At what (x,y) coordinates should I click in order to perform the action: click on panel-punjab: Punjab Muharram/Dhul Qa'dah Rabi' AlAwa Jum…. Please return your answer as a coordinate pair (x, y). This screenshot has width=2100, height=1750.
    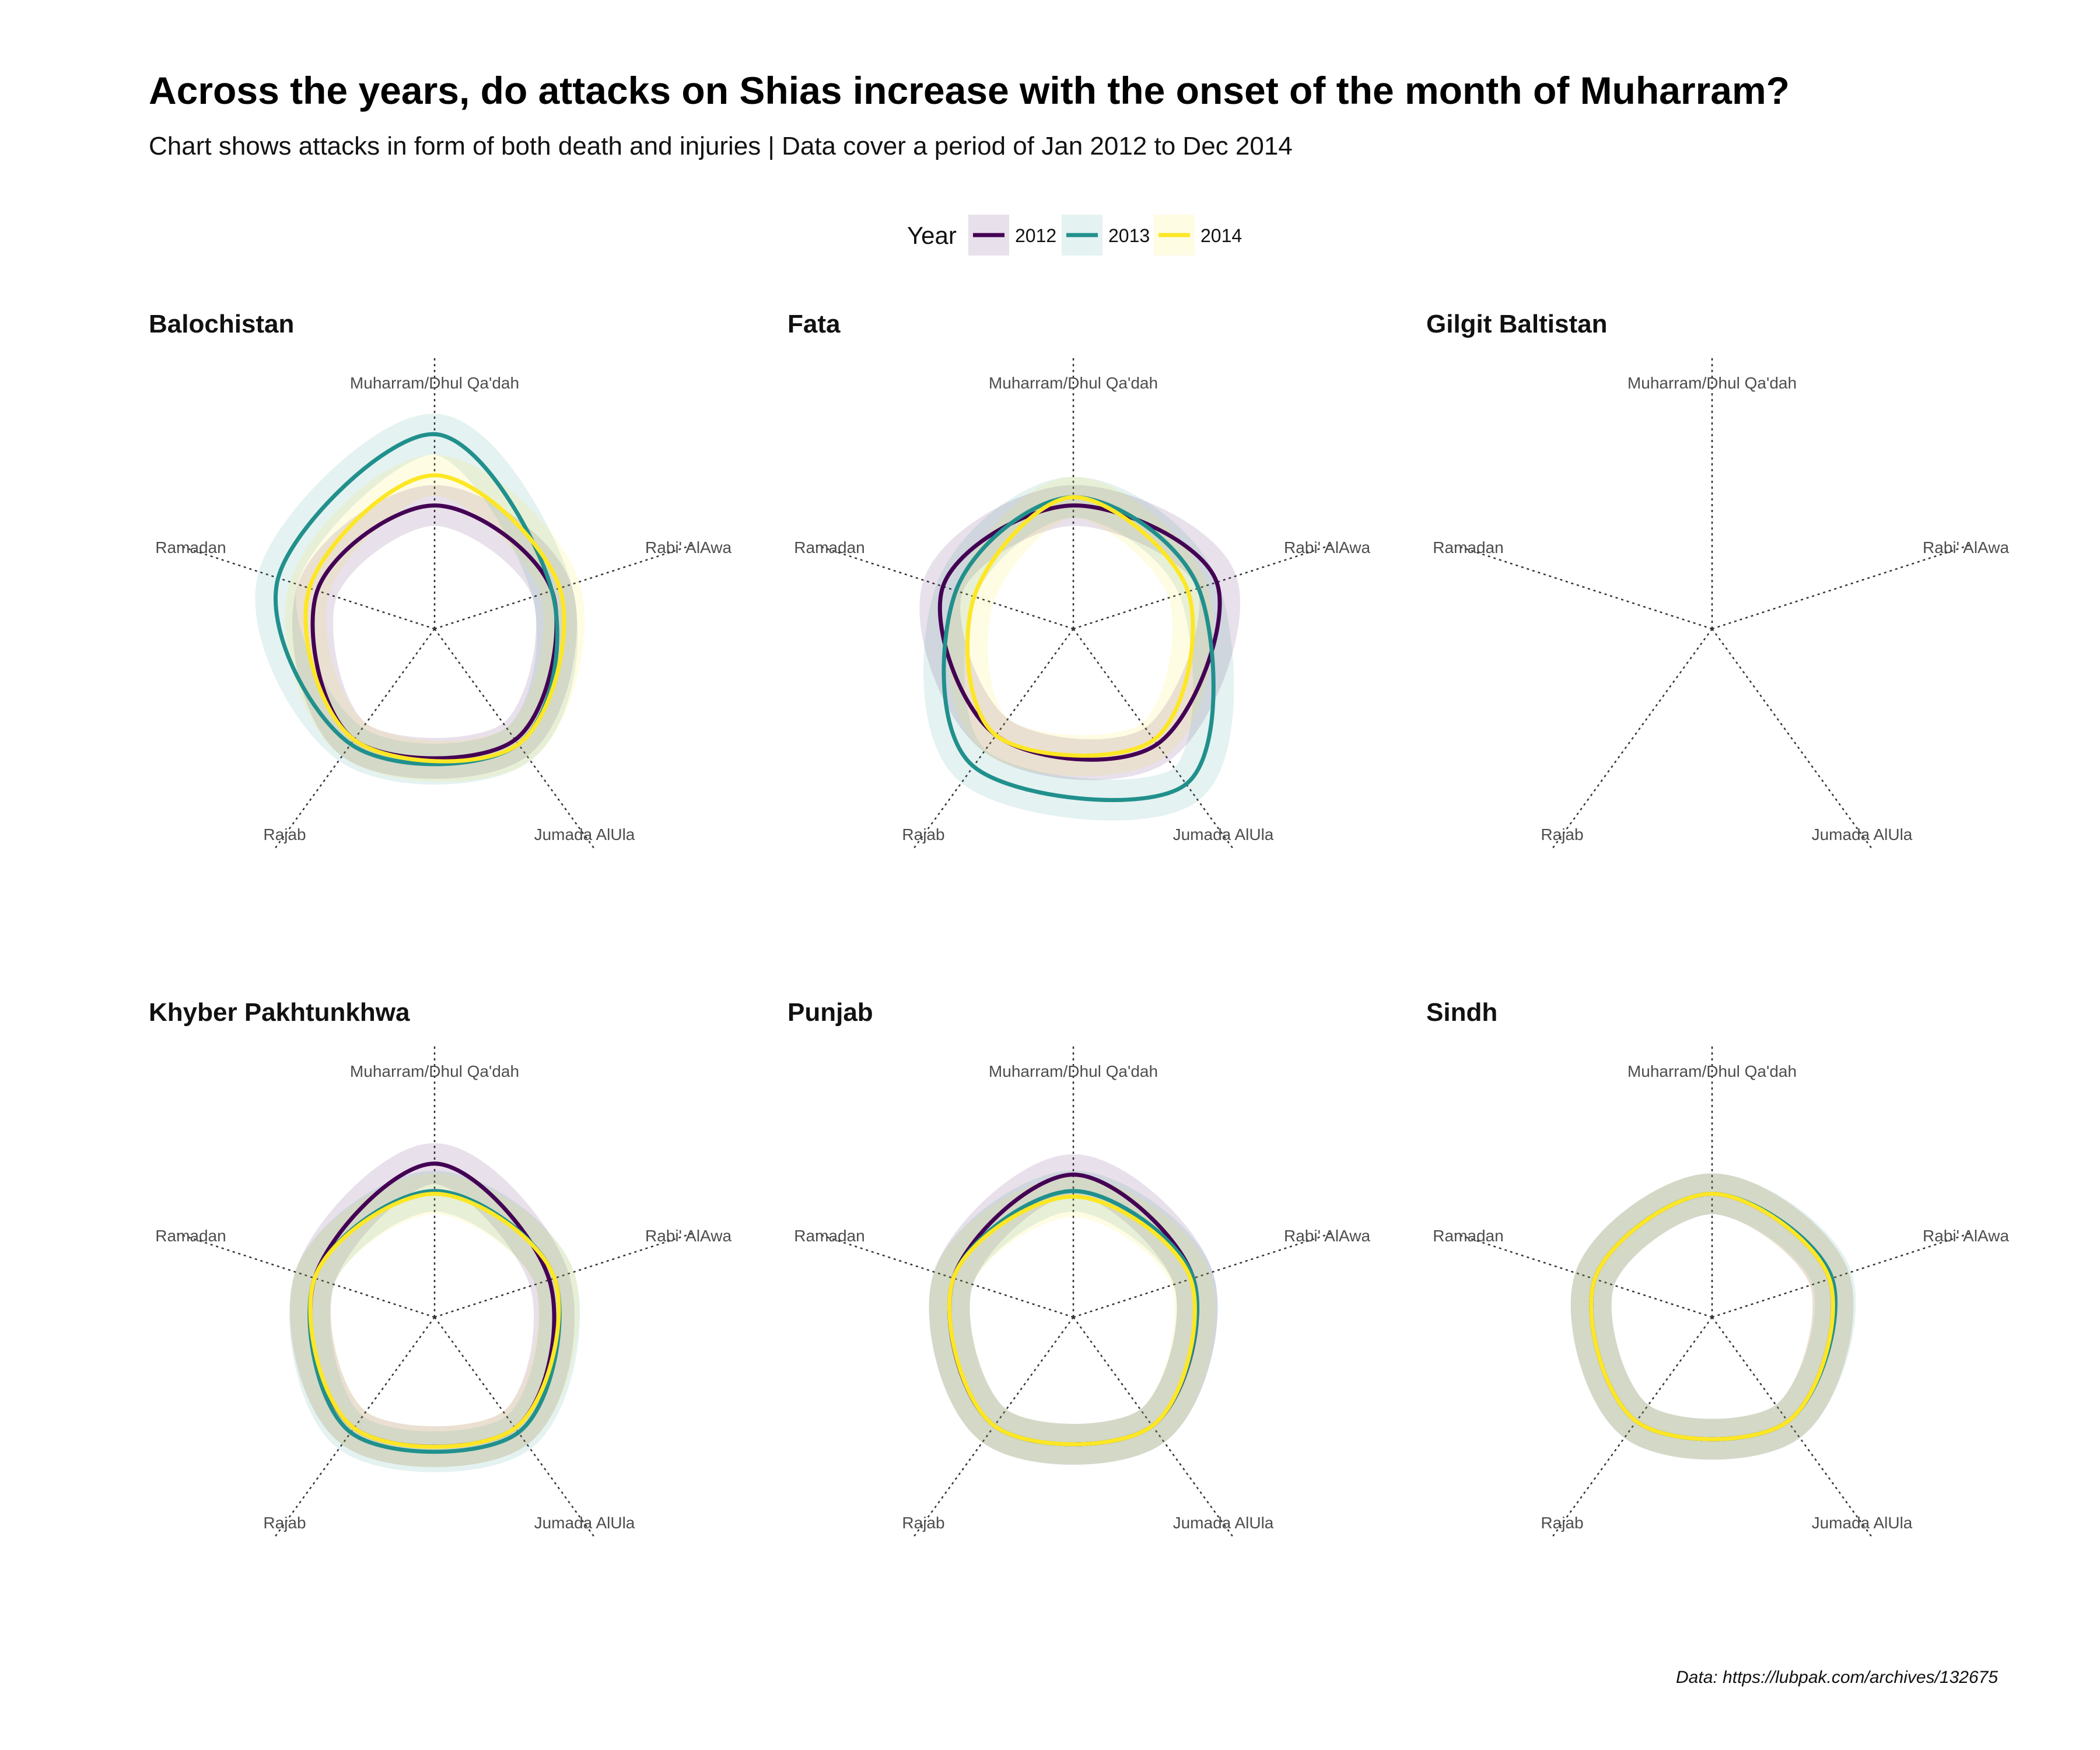
    Looking at the image, I should click on (1079, 1268).